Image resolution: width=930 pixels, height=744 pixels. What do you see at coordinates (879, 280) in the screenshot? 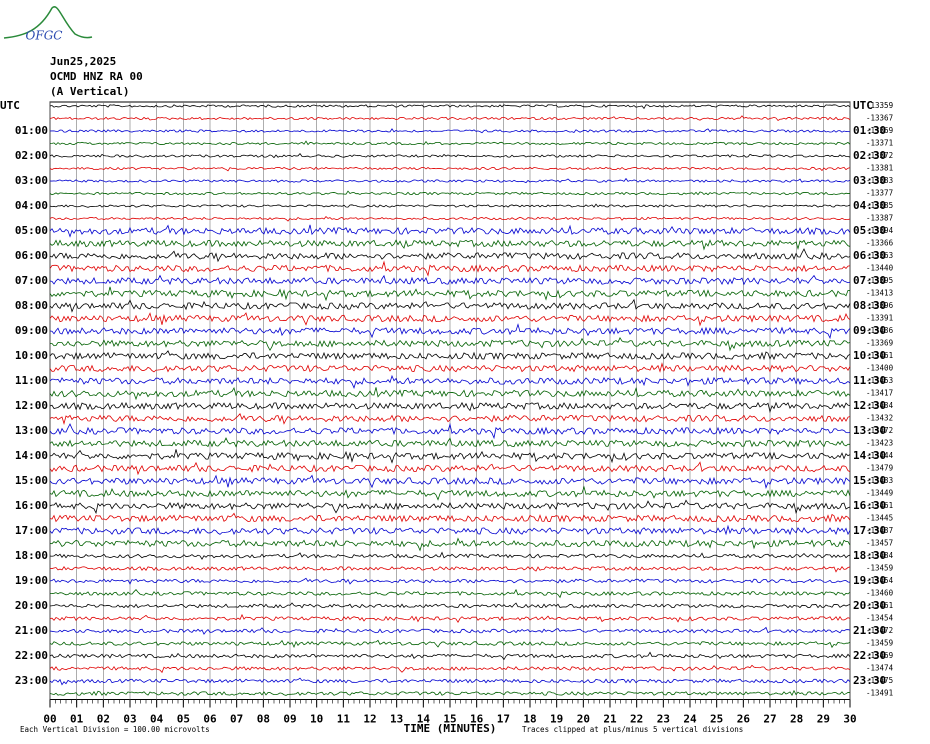
I see `trace-offset: -13395` at bounding box center [879, 280].